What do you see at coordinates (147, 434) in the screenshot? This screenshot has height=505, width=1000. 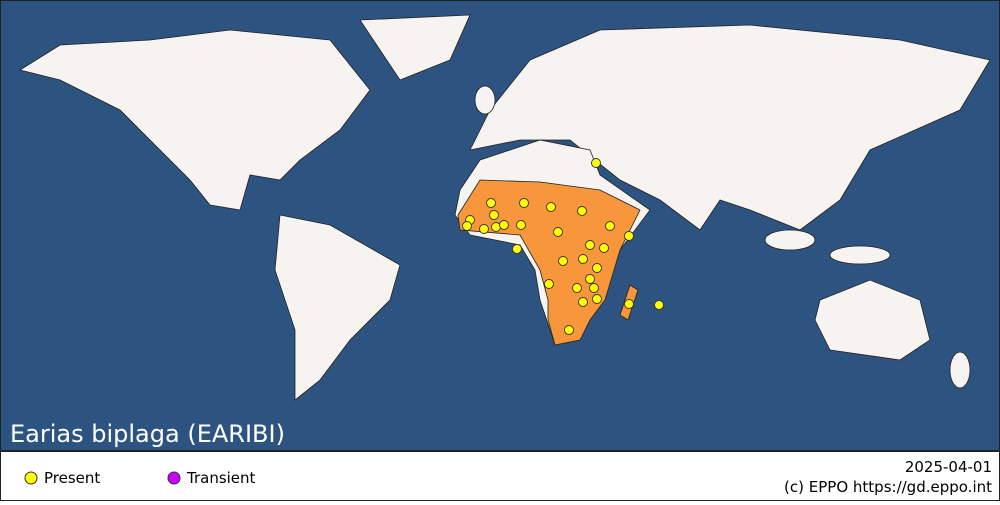 I see `map-title: Earias biplaga (EARIBI)` at bounding box center [147, 434].